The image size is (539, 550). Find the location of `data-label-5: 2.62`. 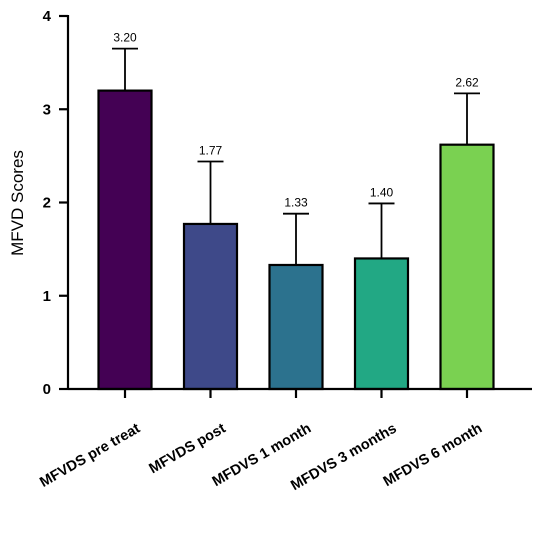

data-label-5: 2.62 is located at coordinates (467, 82).